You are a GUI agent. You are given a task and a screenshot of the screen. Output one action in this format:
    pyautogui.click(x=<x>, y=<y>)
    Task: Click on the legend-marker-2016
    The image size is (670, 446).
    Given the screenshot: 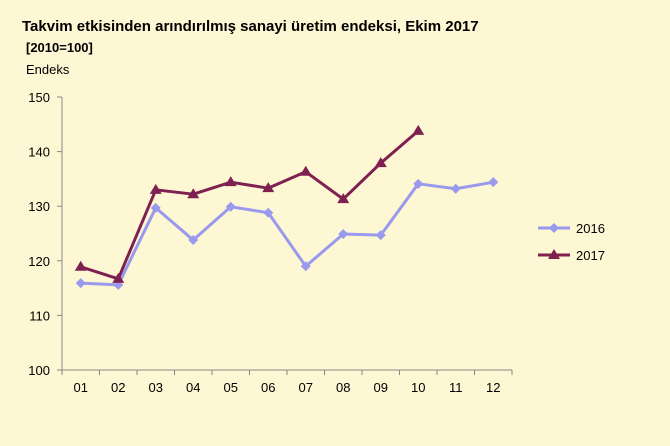 What is the action you would take?
    pyautogui.click(x=554, y=228)
    